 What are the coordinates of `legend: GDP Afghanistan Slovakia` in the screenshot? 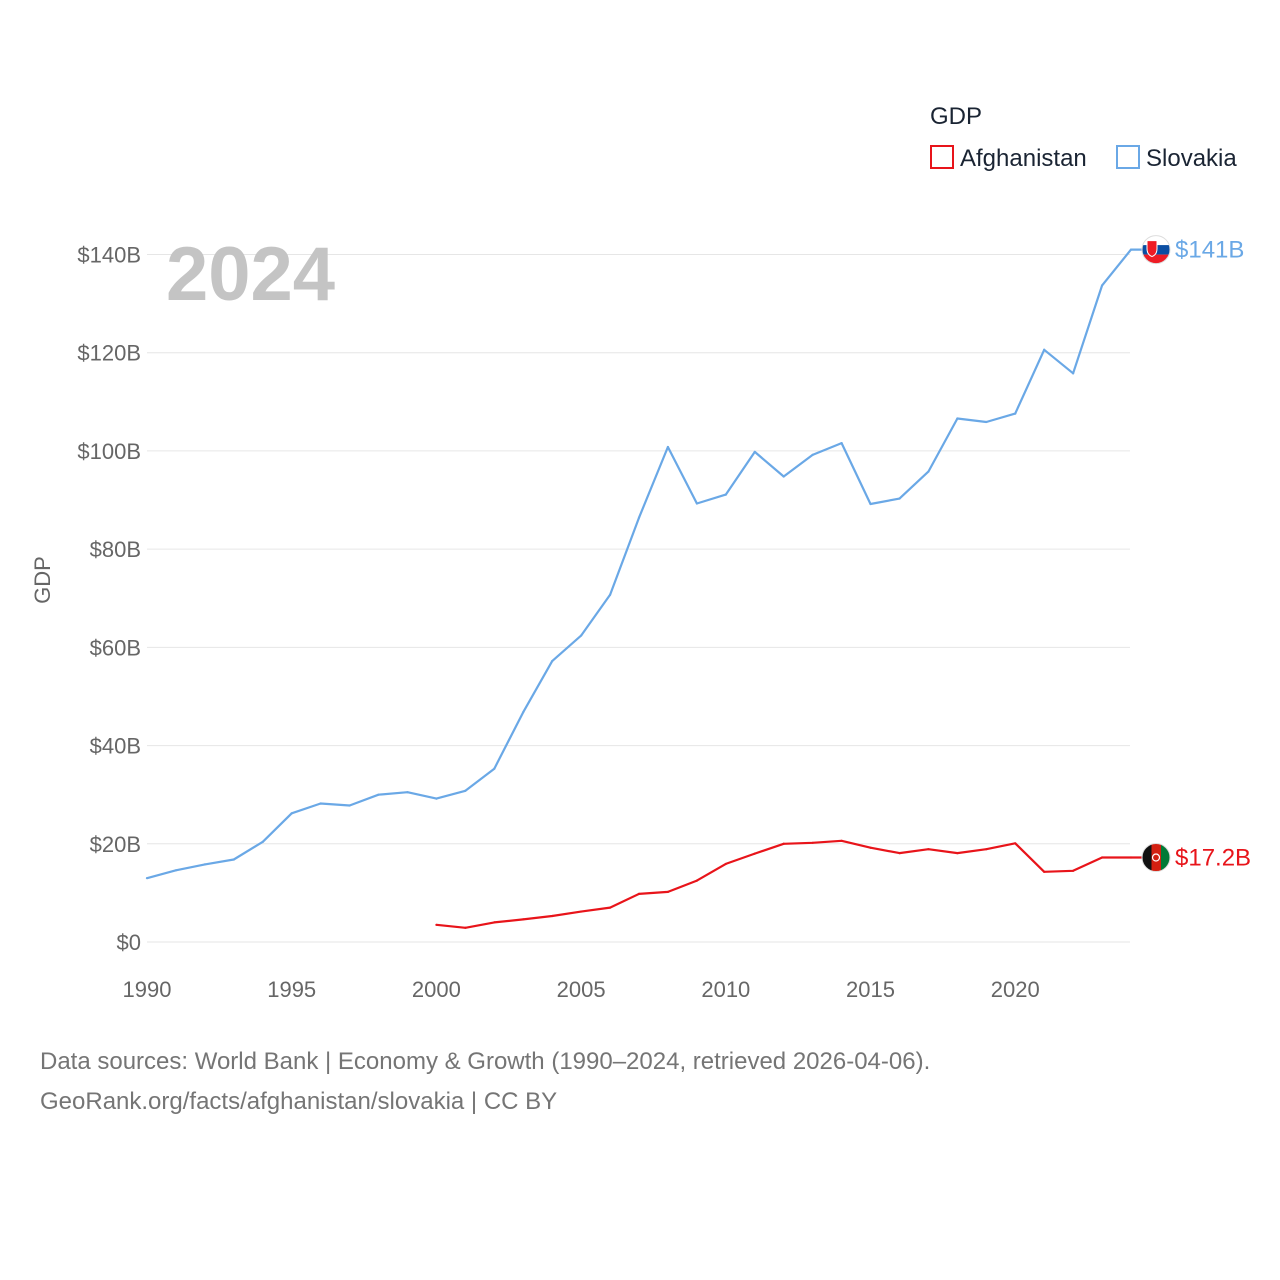 It's located at (1083, 137).